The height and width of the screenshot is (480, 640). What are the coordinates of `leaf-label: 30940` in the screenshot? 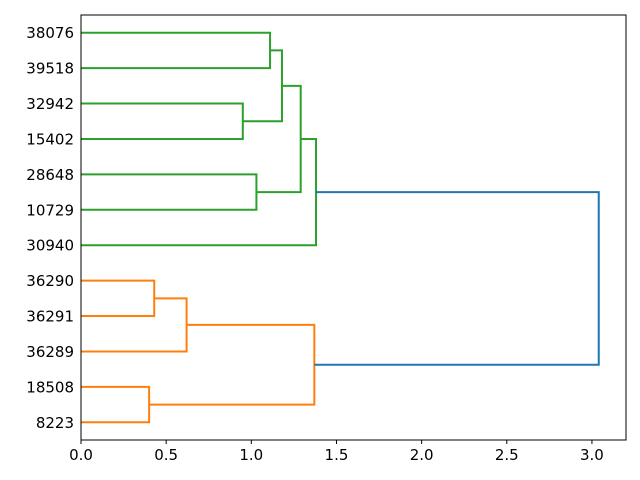 It's located at (50, 246).